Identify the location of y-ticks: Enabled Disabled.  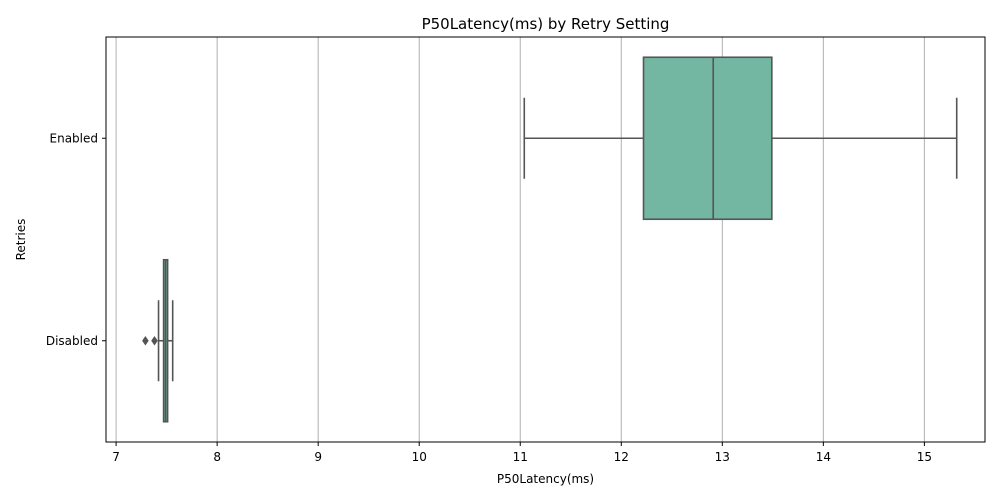
(76, 239).